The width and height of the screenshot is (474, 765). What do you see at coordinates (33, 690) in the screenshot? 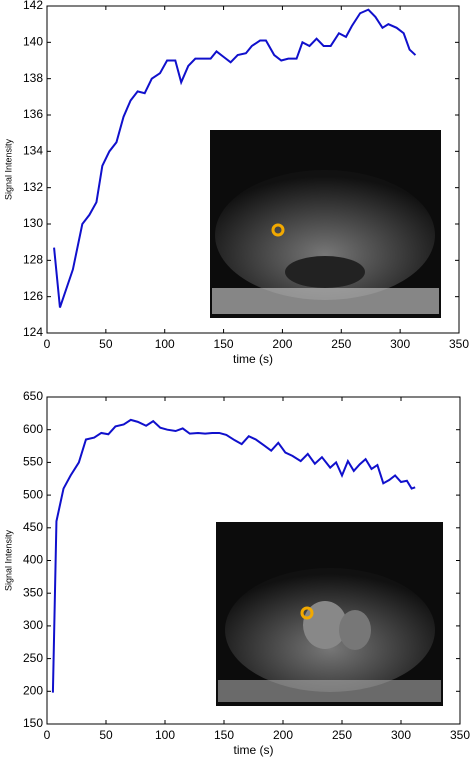
I see `y-tick-label: 200` at bounding box center [33, 690].